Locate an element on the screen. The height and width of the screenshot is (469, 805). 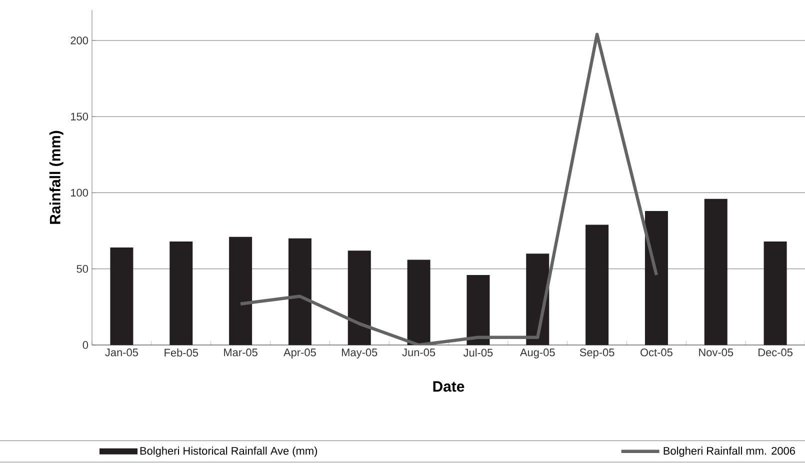
legend-label: Bolgheri Historical Rainfall Ave (mm) is located at coordinates (229, 451).